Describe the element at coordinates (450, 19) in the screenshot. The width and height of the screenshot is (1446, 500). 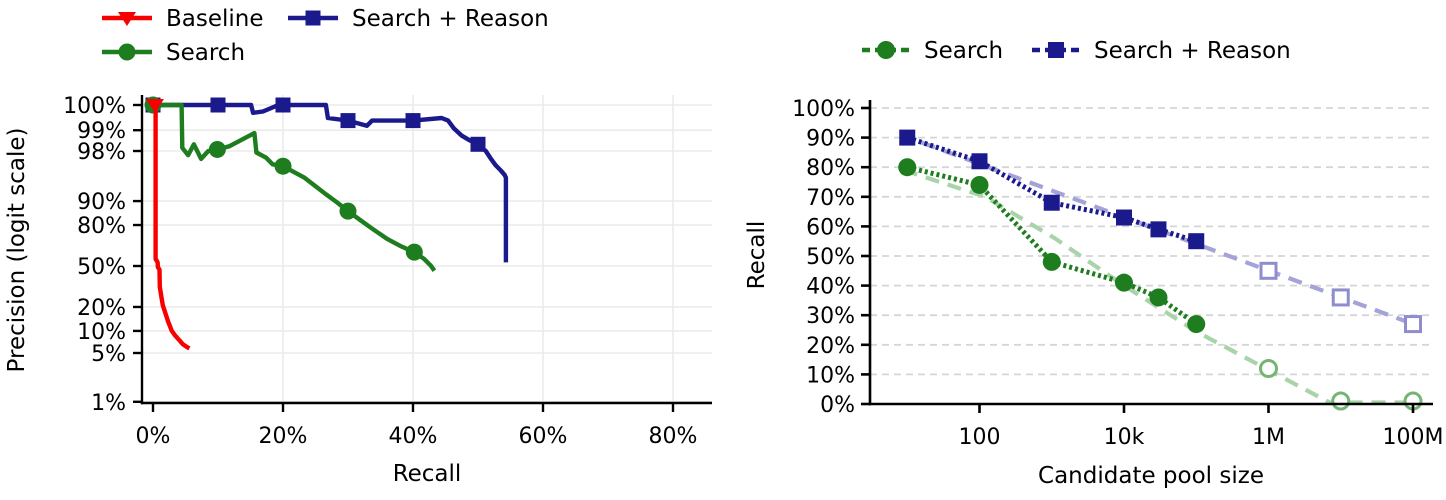
I see `left-legend-label-search-reason: Search + Reason` at that location.